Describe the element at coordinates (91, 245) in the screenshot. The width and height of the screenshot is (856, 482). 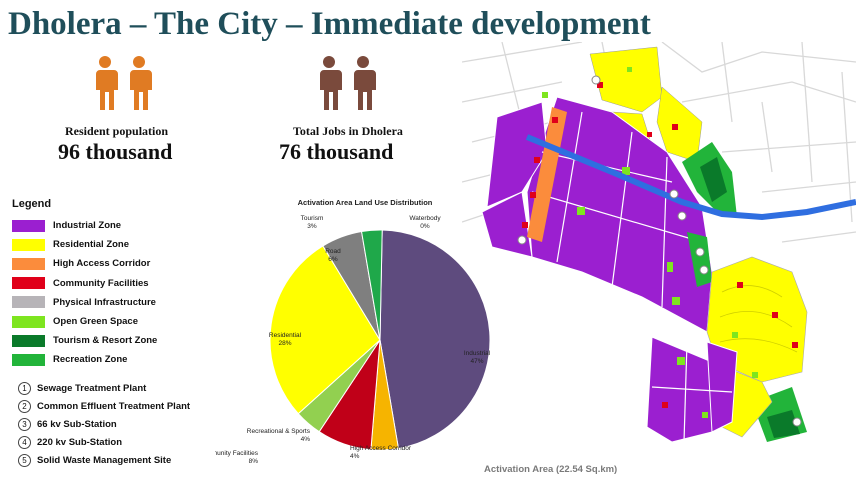
I see `legend-label: Residential Zone` at that location.